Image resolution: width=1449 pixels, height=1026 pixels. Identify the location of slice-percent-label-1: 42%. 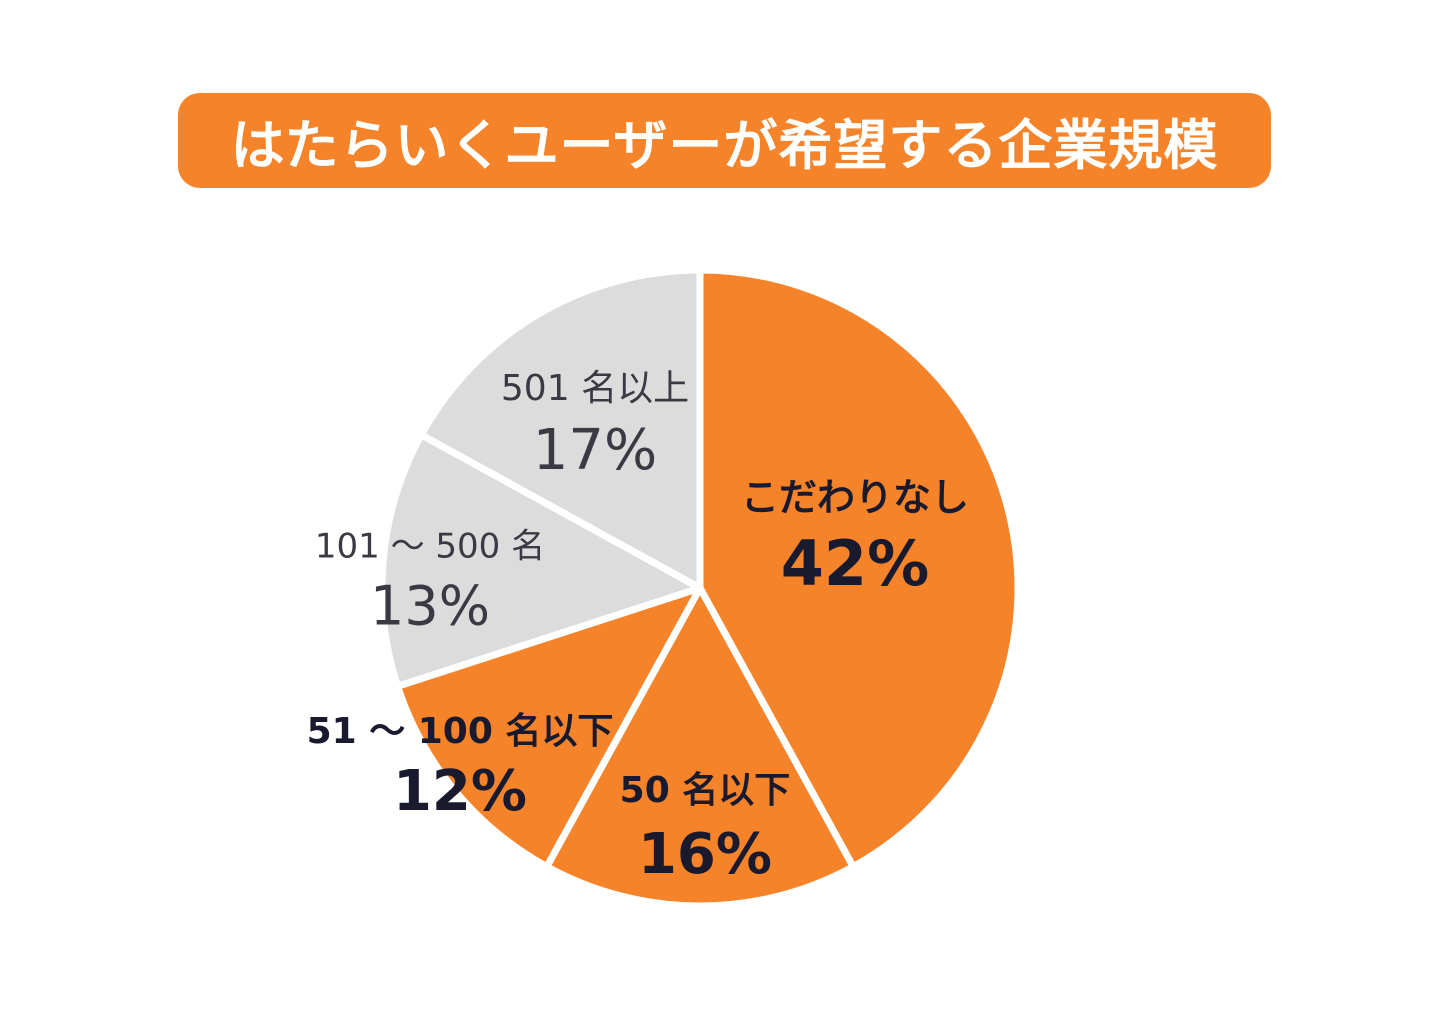
(855, 563).